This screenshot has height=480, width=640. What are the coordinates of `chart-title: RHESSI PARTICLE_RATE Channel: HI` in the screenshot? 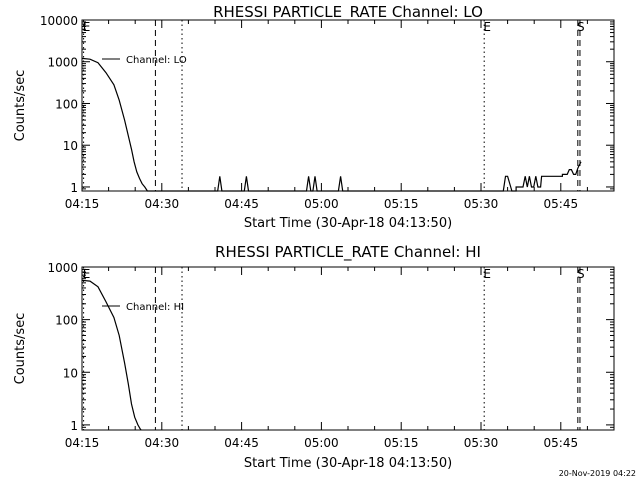 It's located at (348, 252).